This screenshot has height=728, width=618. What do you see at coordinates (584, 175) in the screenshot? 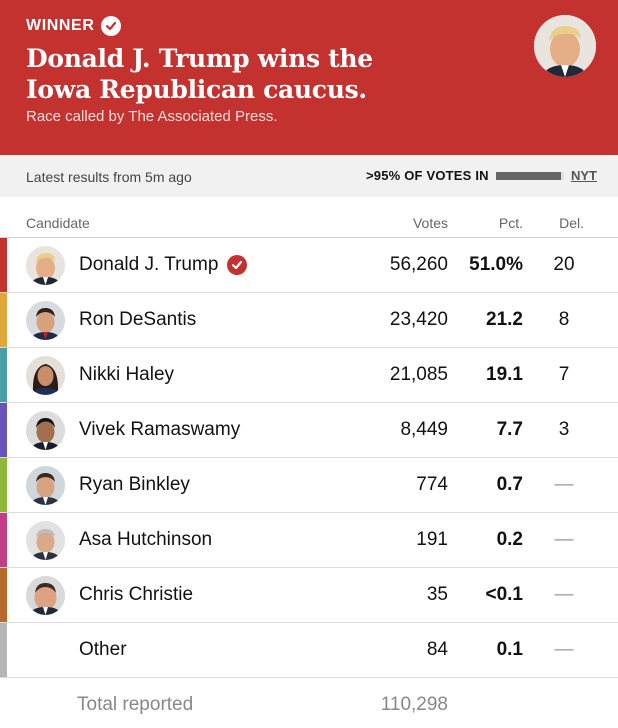
I see `source-link: NYT` at bounding box center [584, 175].